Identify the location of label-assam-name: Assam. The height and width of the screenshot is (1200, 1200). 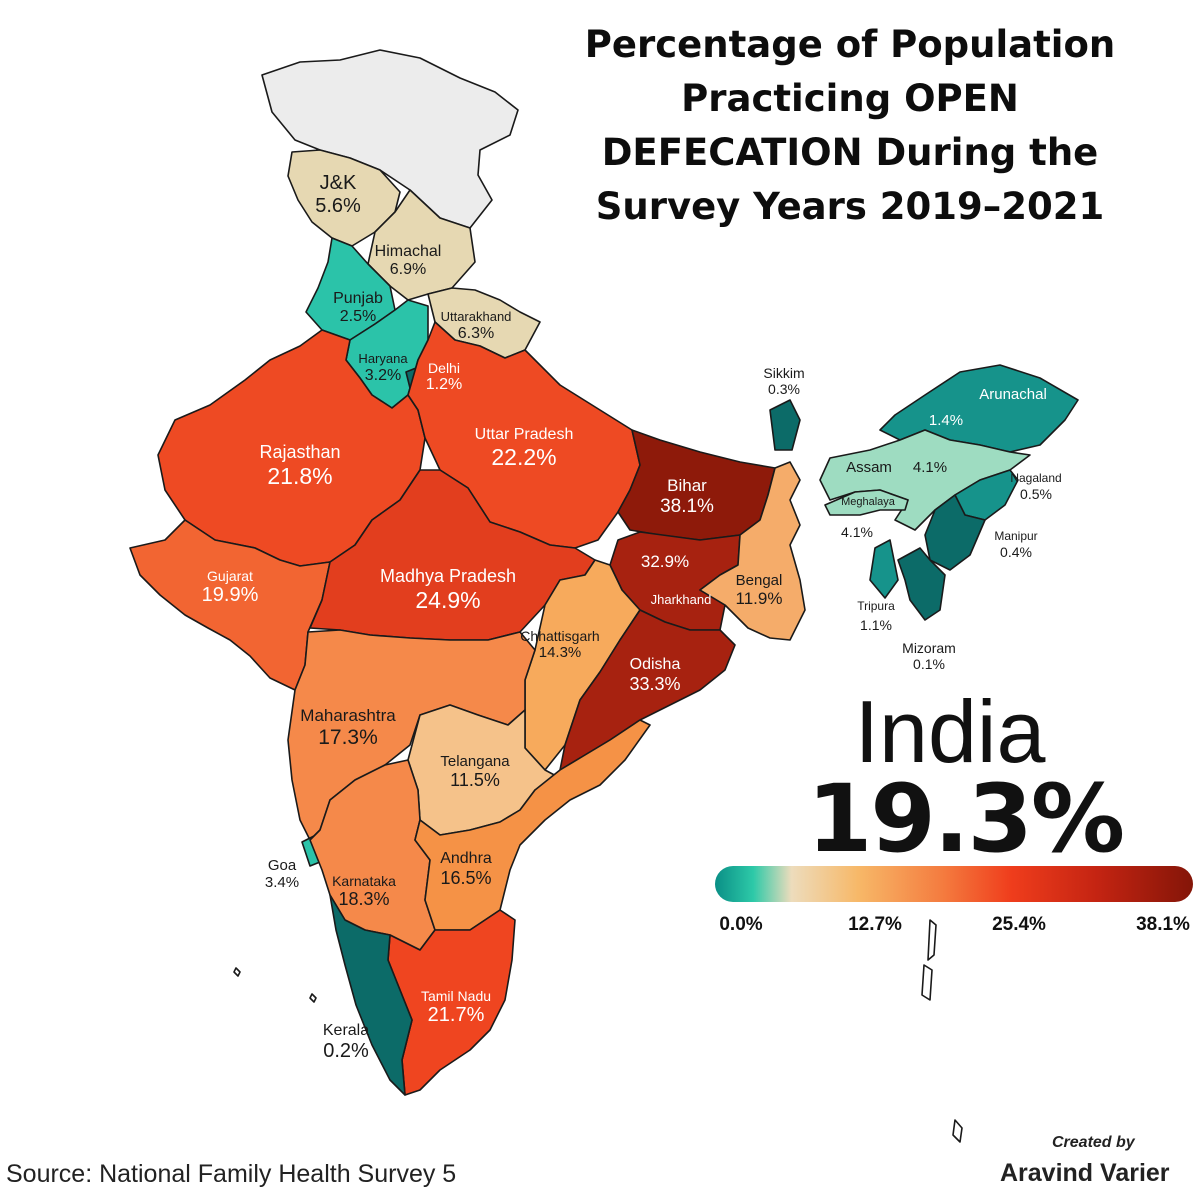
(869, 467).